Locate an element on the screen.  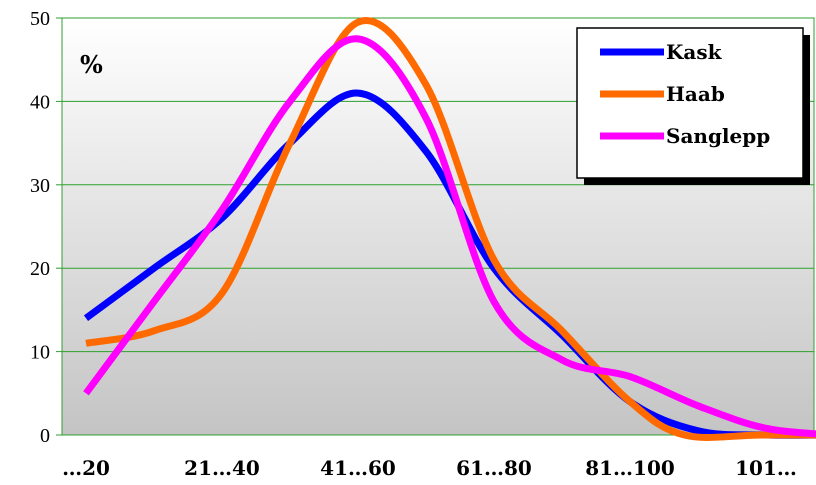
legend-label: Haab is located at coordinates (695, 94).